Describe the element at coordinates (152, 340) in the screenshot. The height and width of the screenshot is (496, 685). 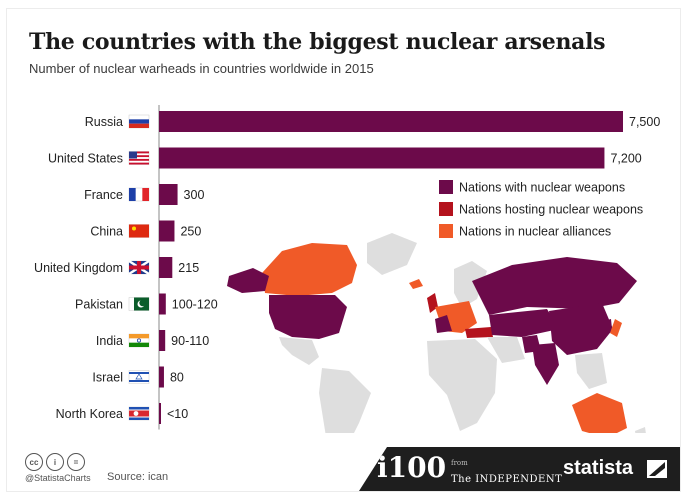
I see `bar-row: India 90-110` at that location.